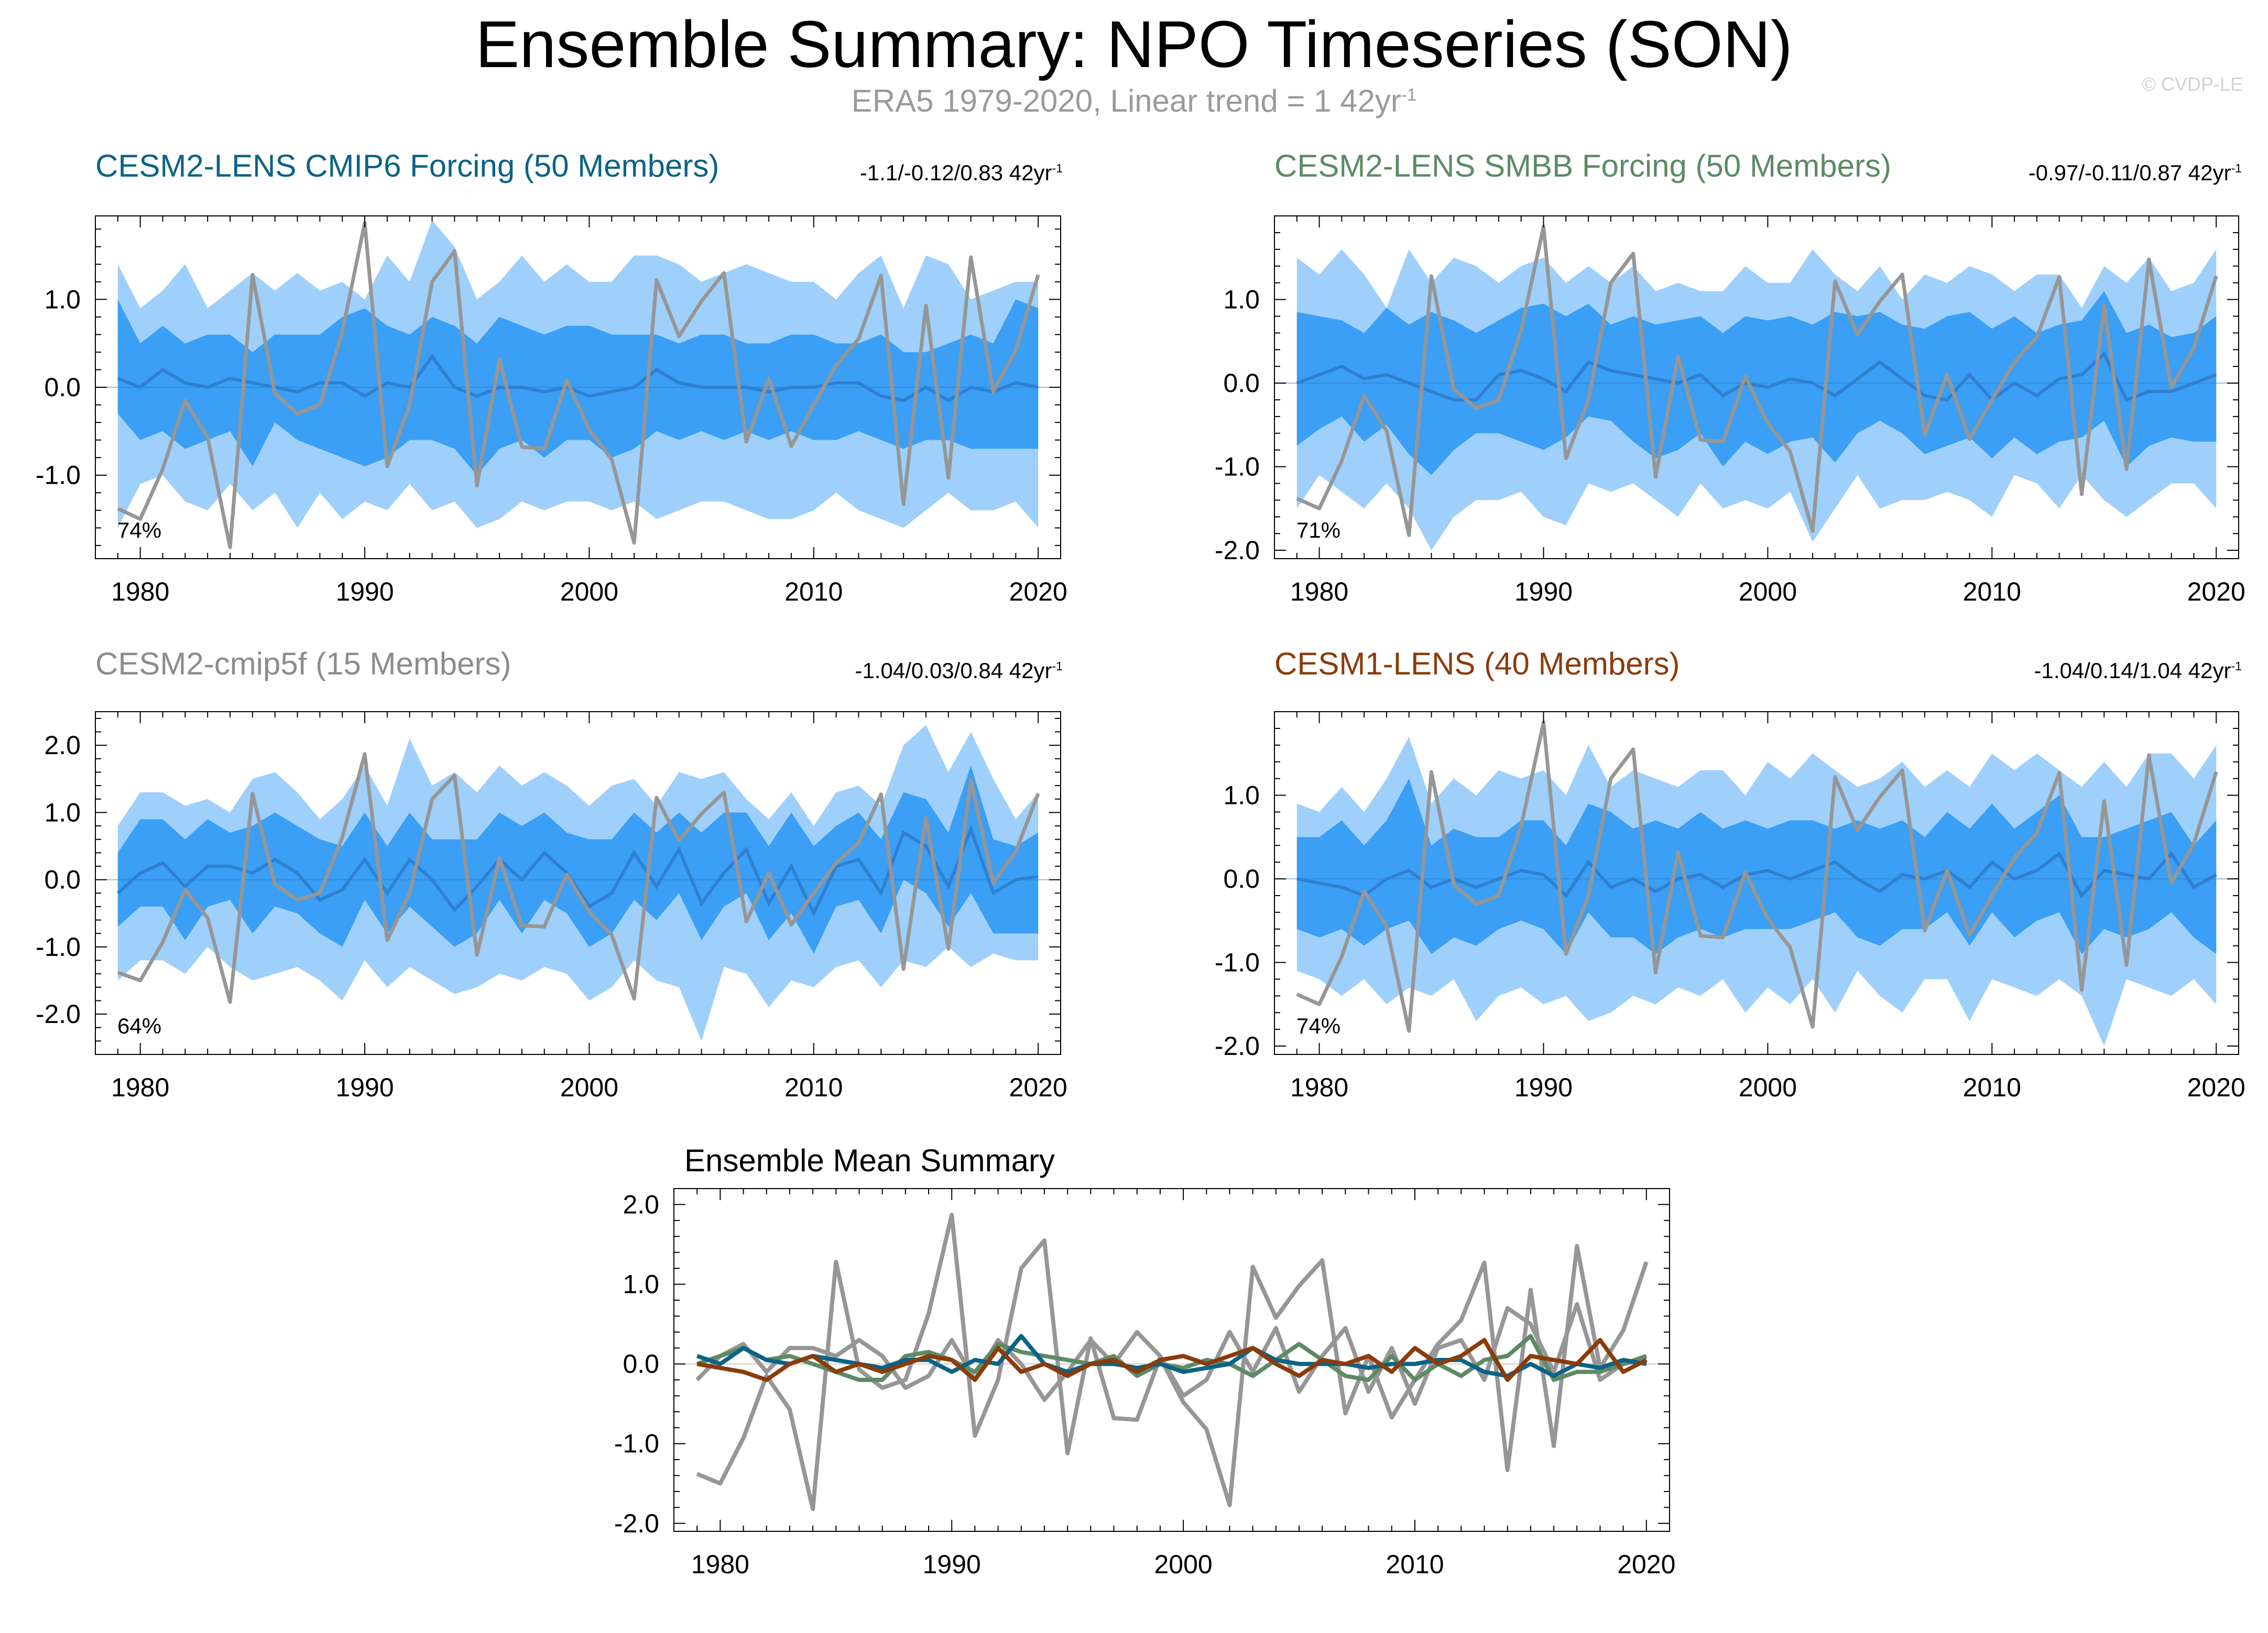  What do you see at coordinates (2192, 84) in the screenshot?
I see `watermark: © CVDP-LE` at bounding box center [2192, 84].